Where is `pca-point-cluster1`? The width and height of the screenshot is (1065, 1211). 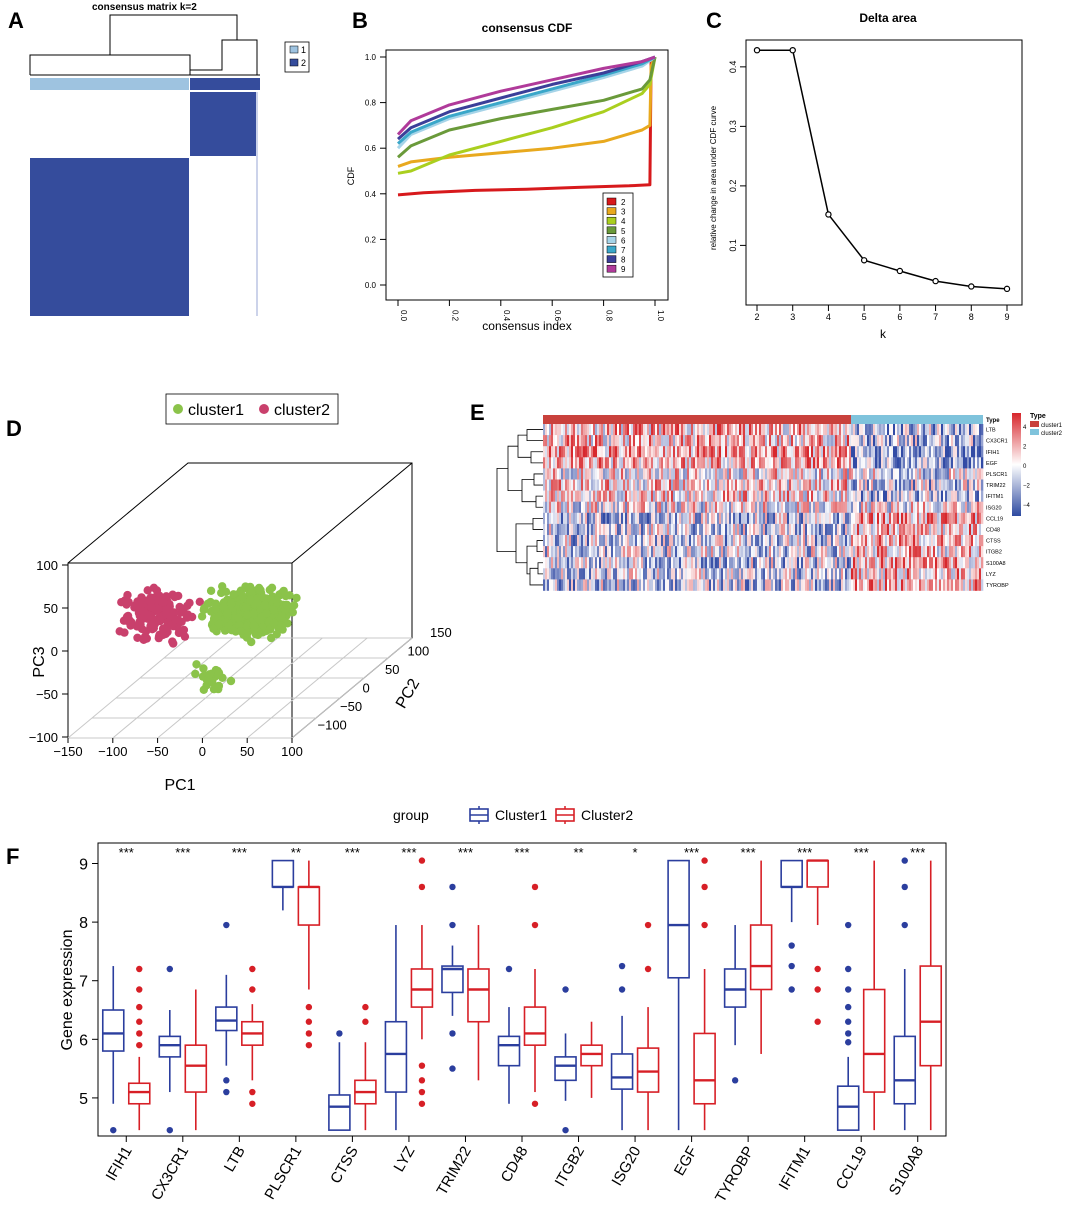
pca-point-cluster1 is located at coordinates (196, 664).